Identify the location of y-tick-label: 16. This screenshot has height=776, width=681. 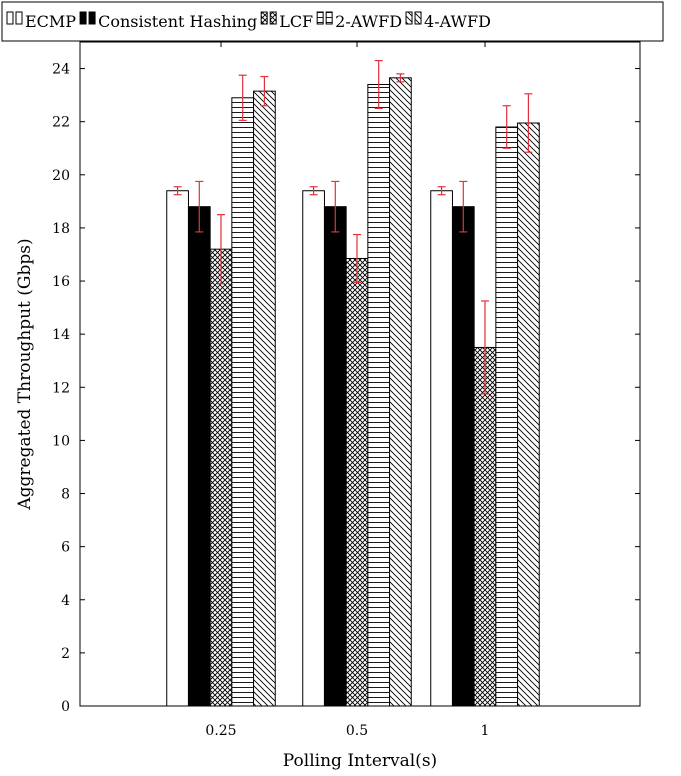
(61, 282).